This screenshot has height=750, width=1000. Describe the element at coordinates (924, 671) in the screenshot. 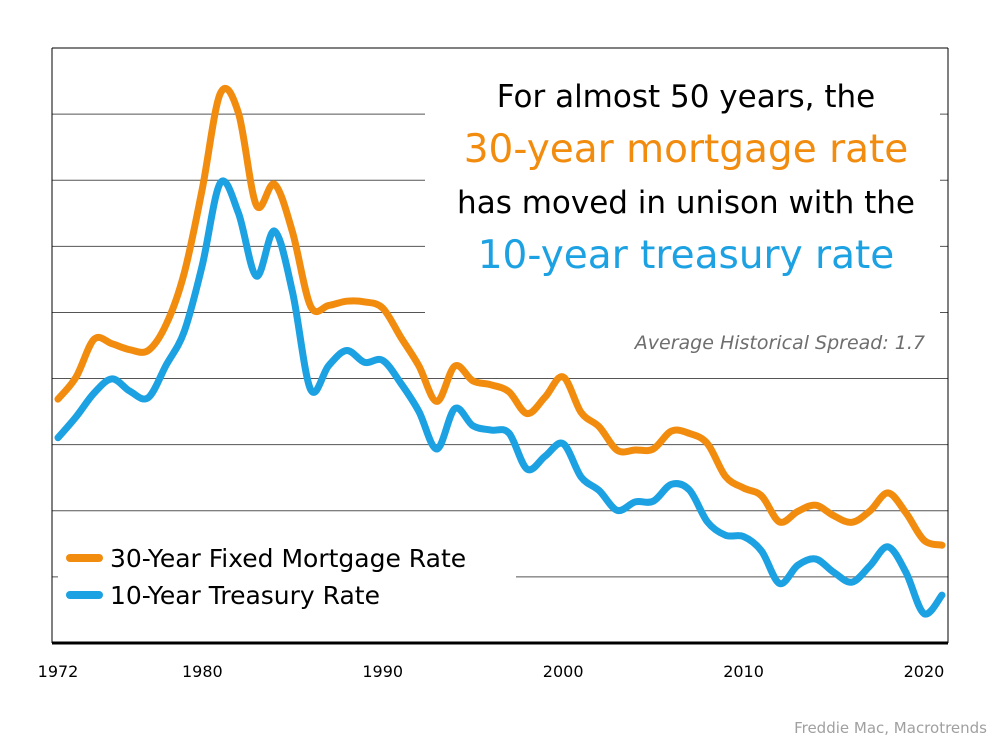

I see `x-tick-label: 2020` at that location.